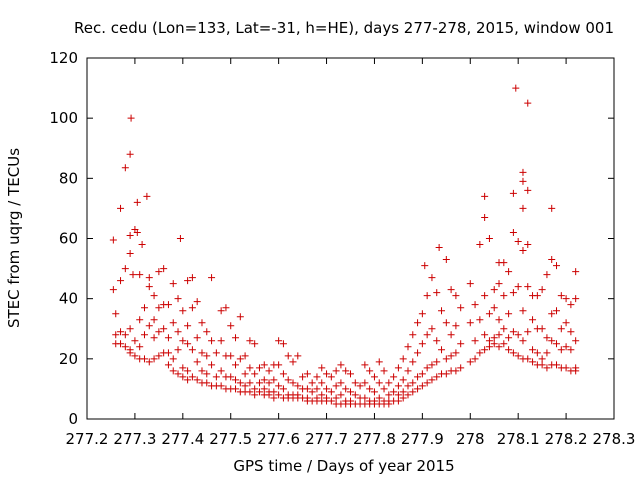 Image resolution: width=640 pixels, height=480 pixels. I want to click on x-tick-label: 277.3, so click(134, 439).